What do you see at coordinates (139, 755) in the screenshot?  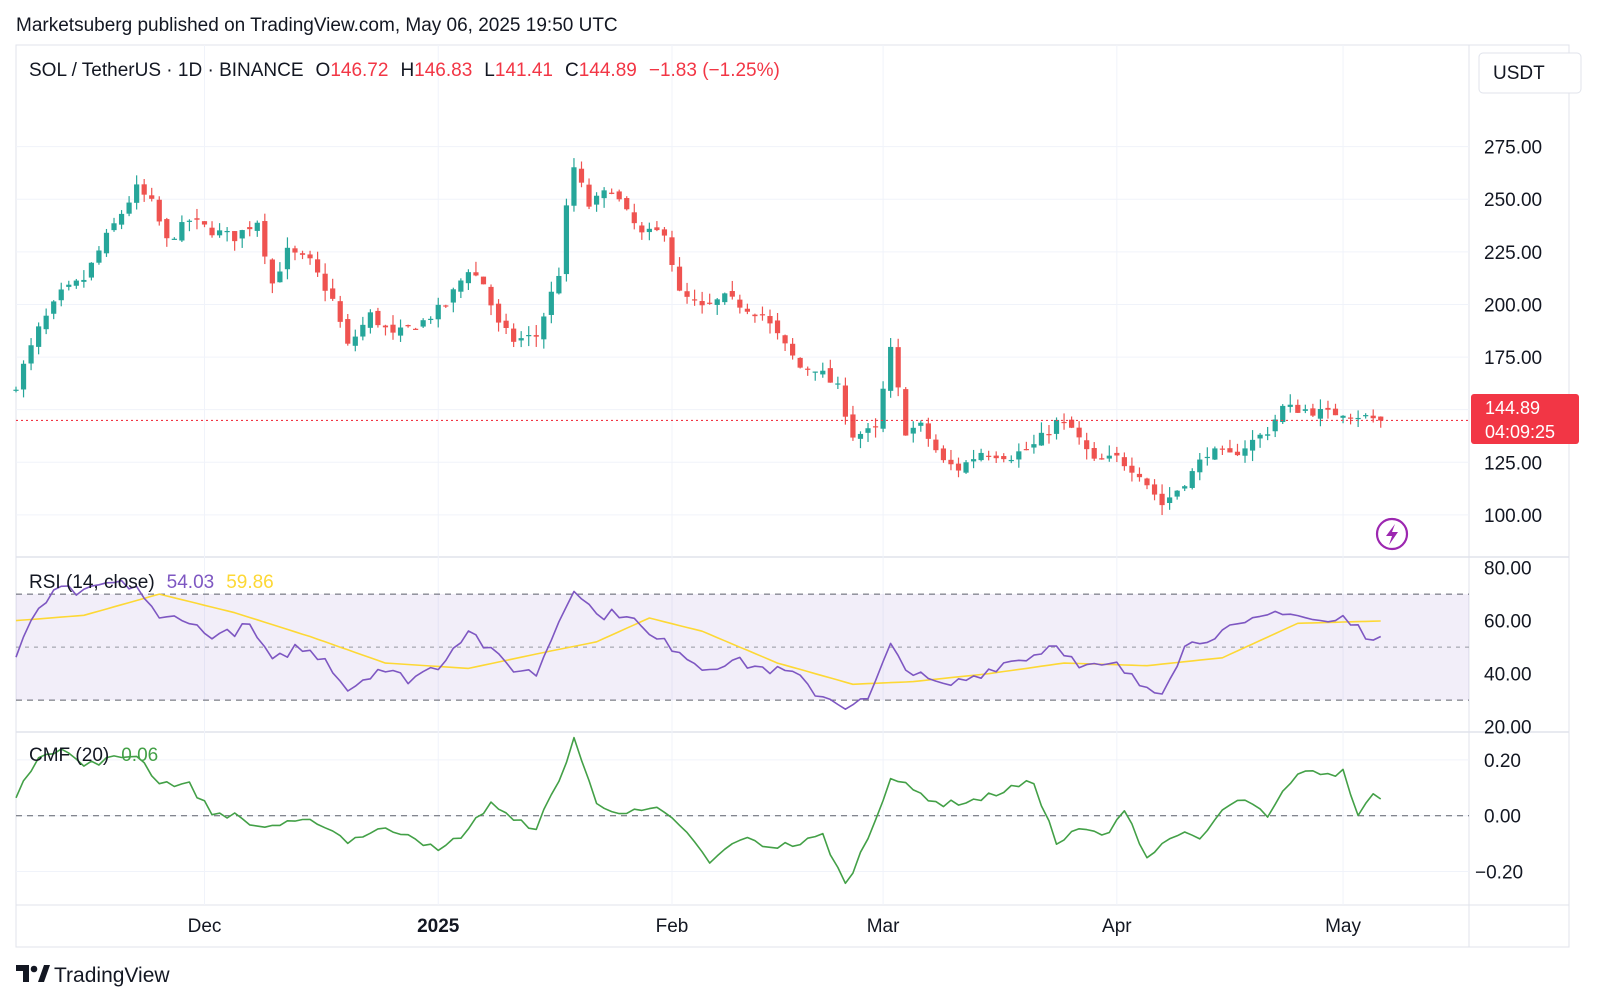 I see `cmf-value: 0.06` at bounding box center [139, 755].